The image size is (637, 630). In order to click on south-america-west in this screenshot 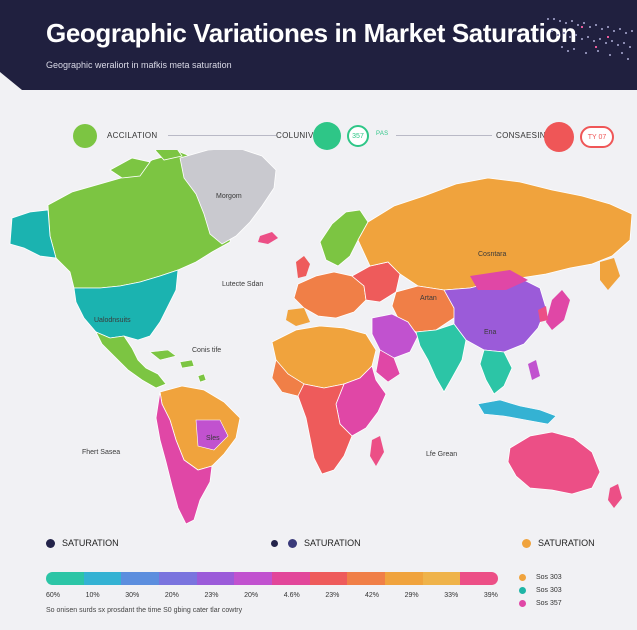, I will do `click(184, 458)`.